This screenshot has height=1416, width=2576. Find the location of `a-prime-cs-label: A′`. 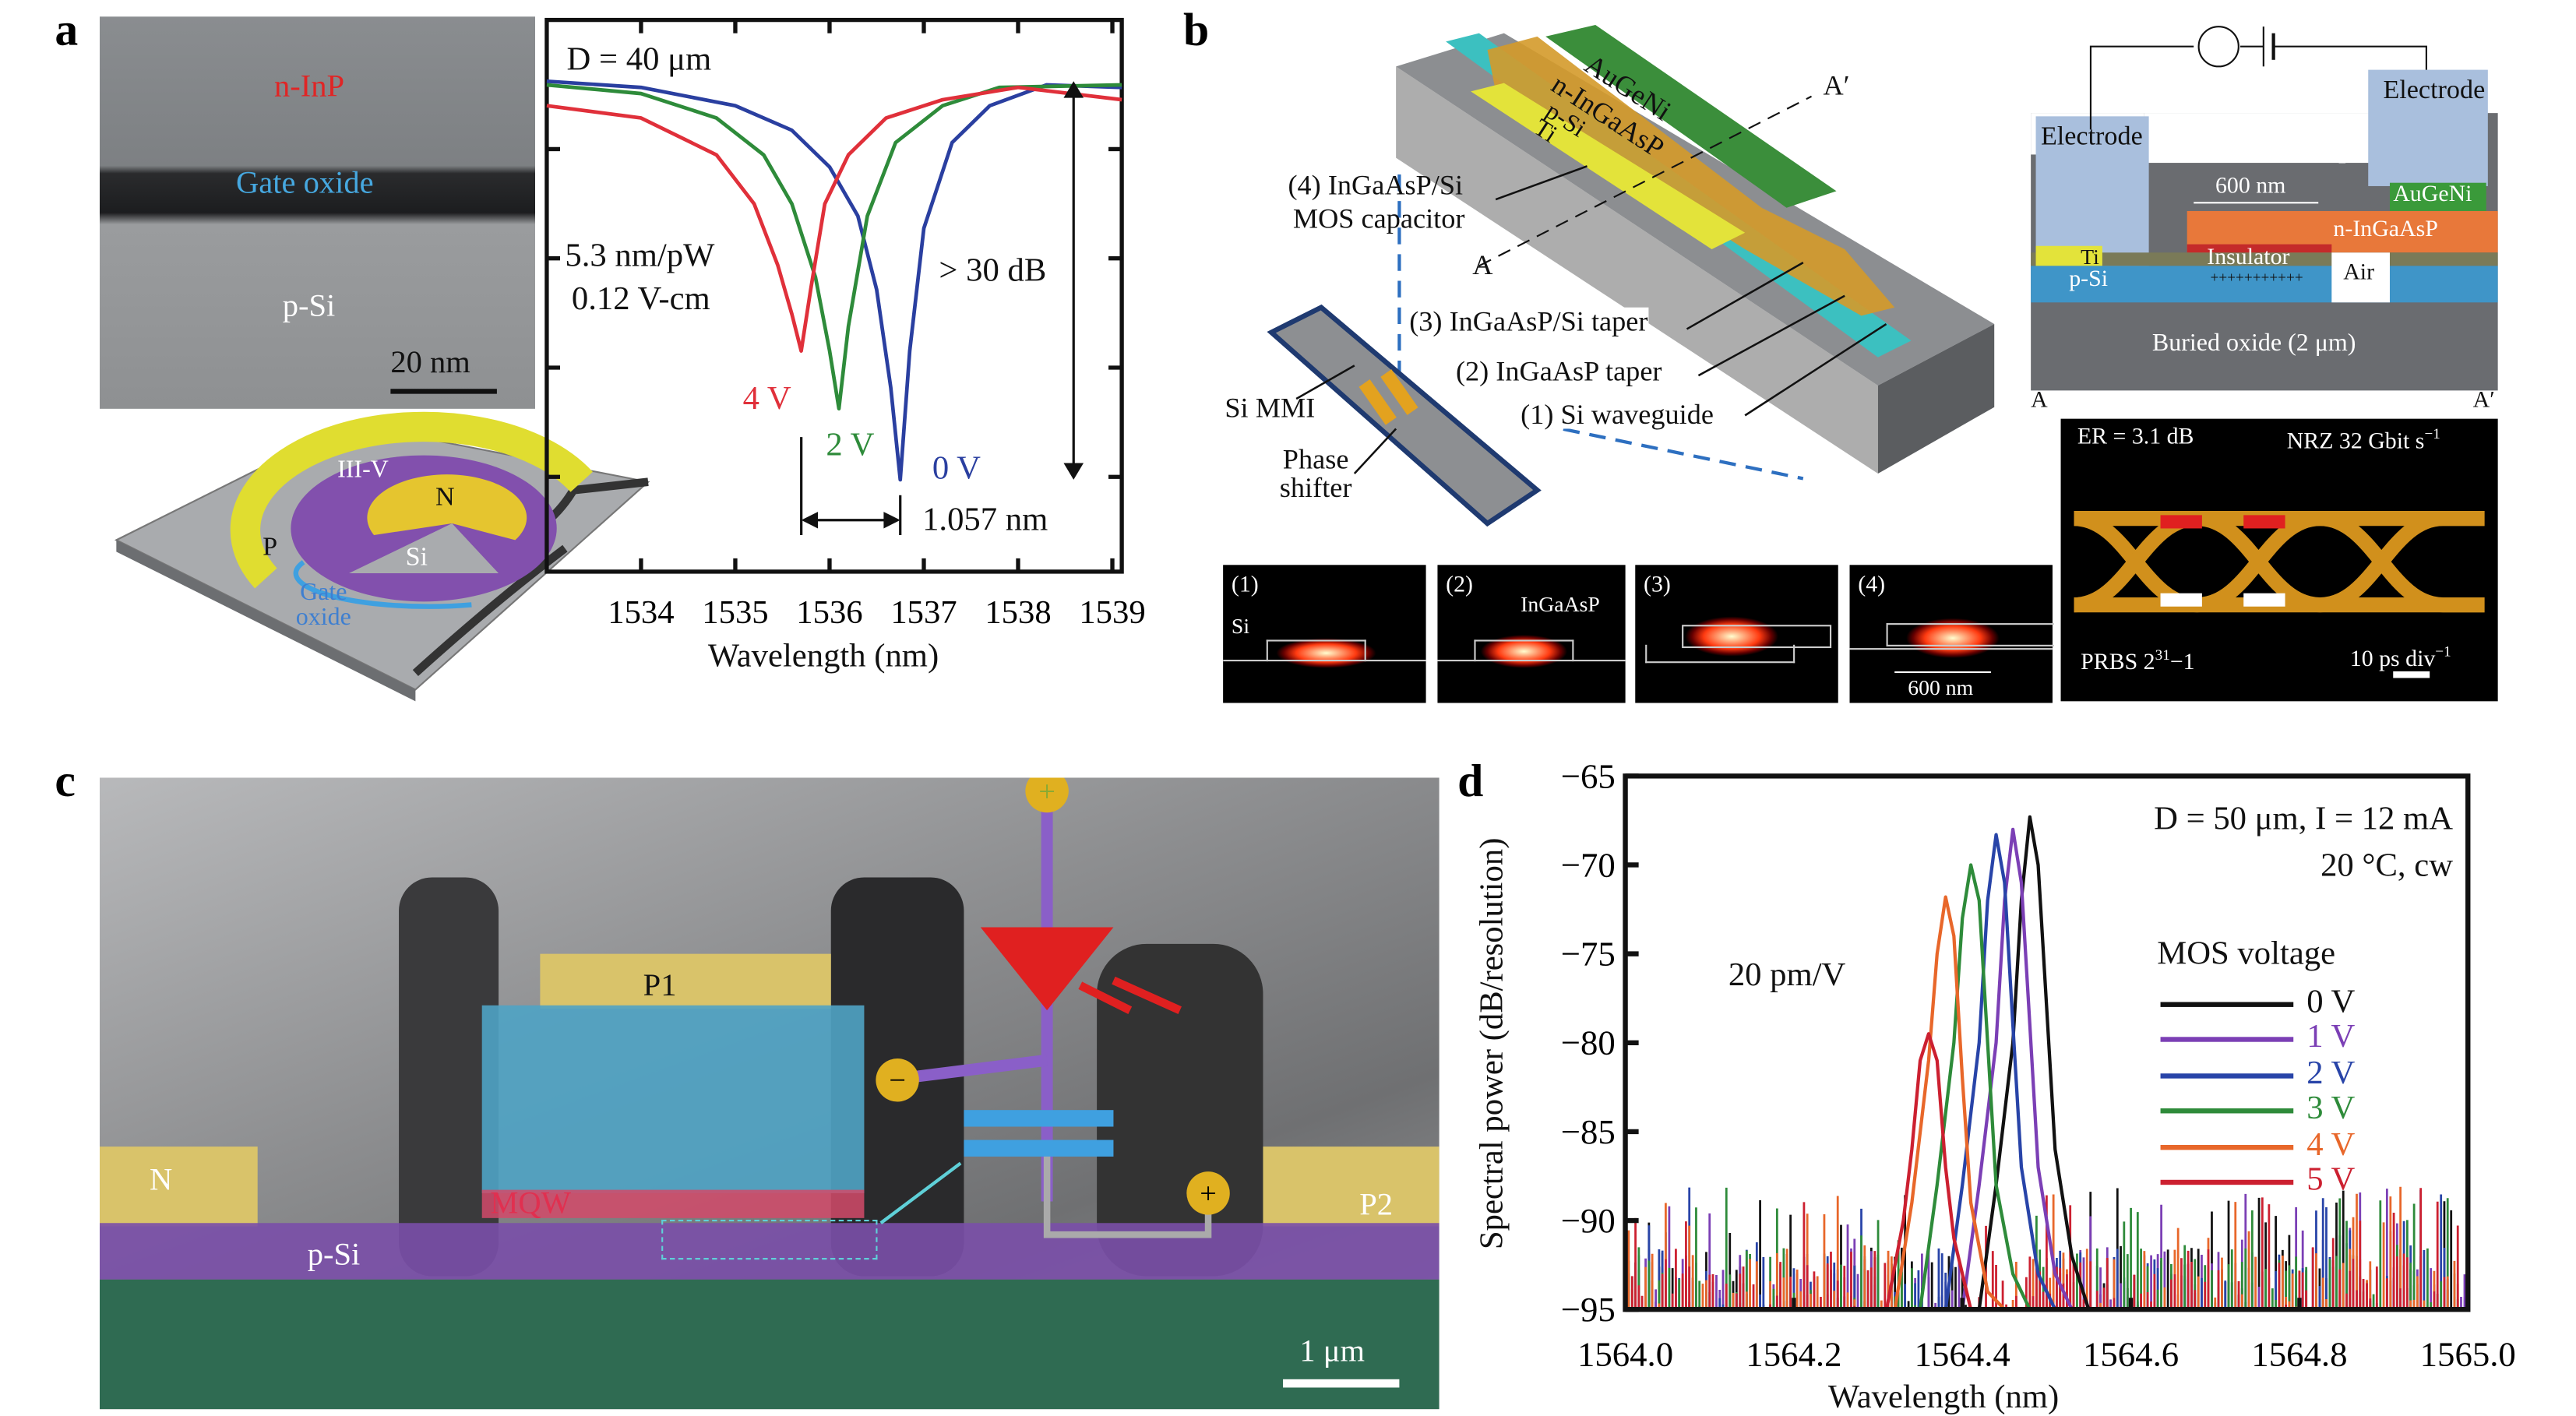

a-prime-cs-label: A′ is located at coordinates (2483, 401).